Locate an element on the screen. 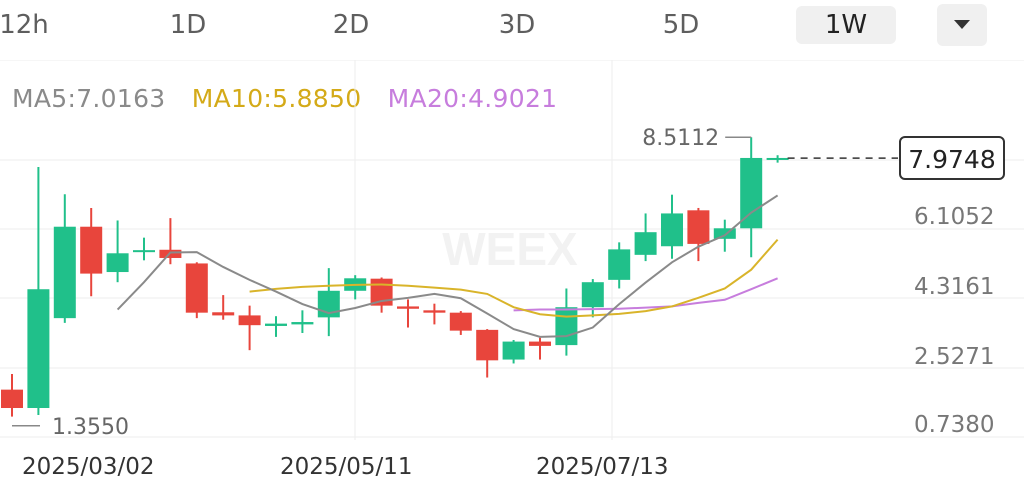 Image resolution: width=1024 pixels, height=496 pixels. low-price-label: 1.3550 is located at coordinates (90, 427).